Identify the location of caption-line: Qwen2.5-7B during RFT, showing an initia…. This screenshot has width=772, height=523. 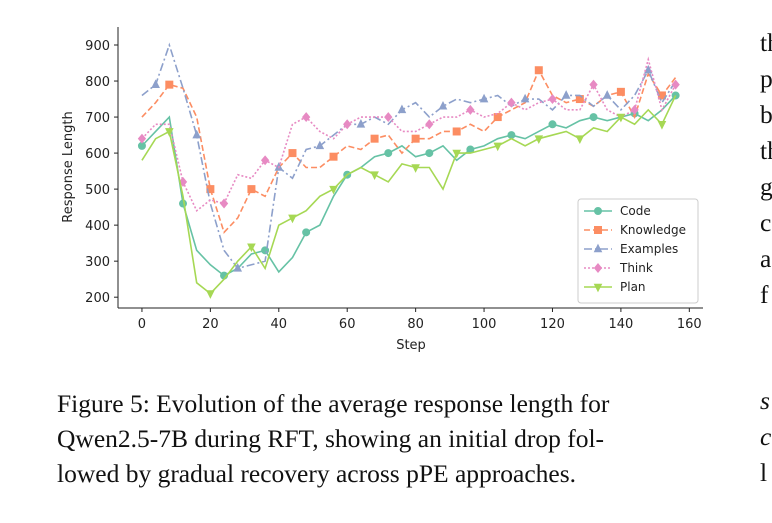
(331, 438).